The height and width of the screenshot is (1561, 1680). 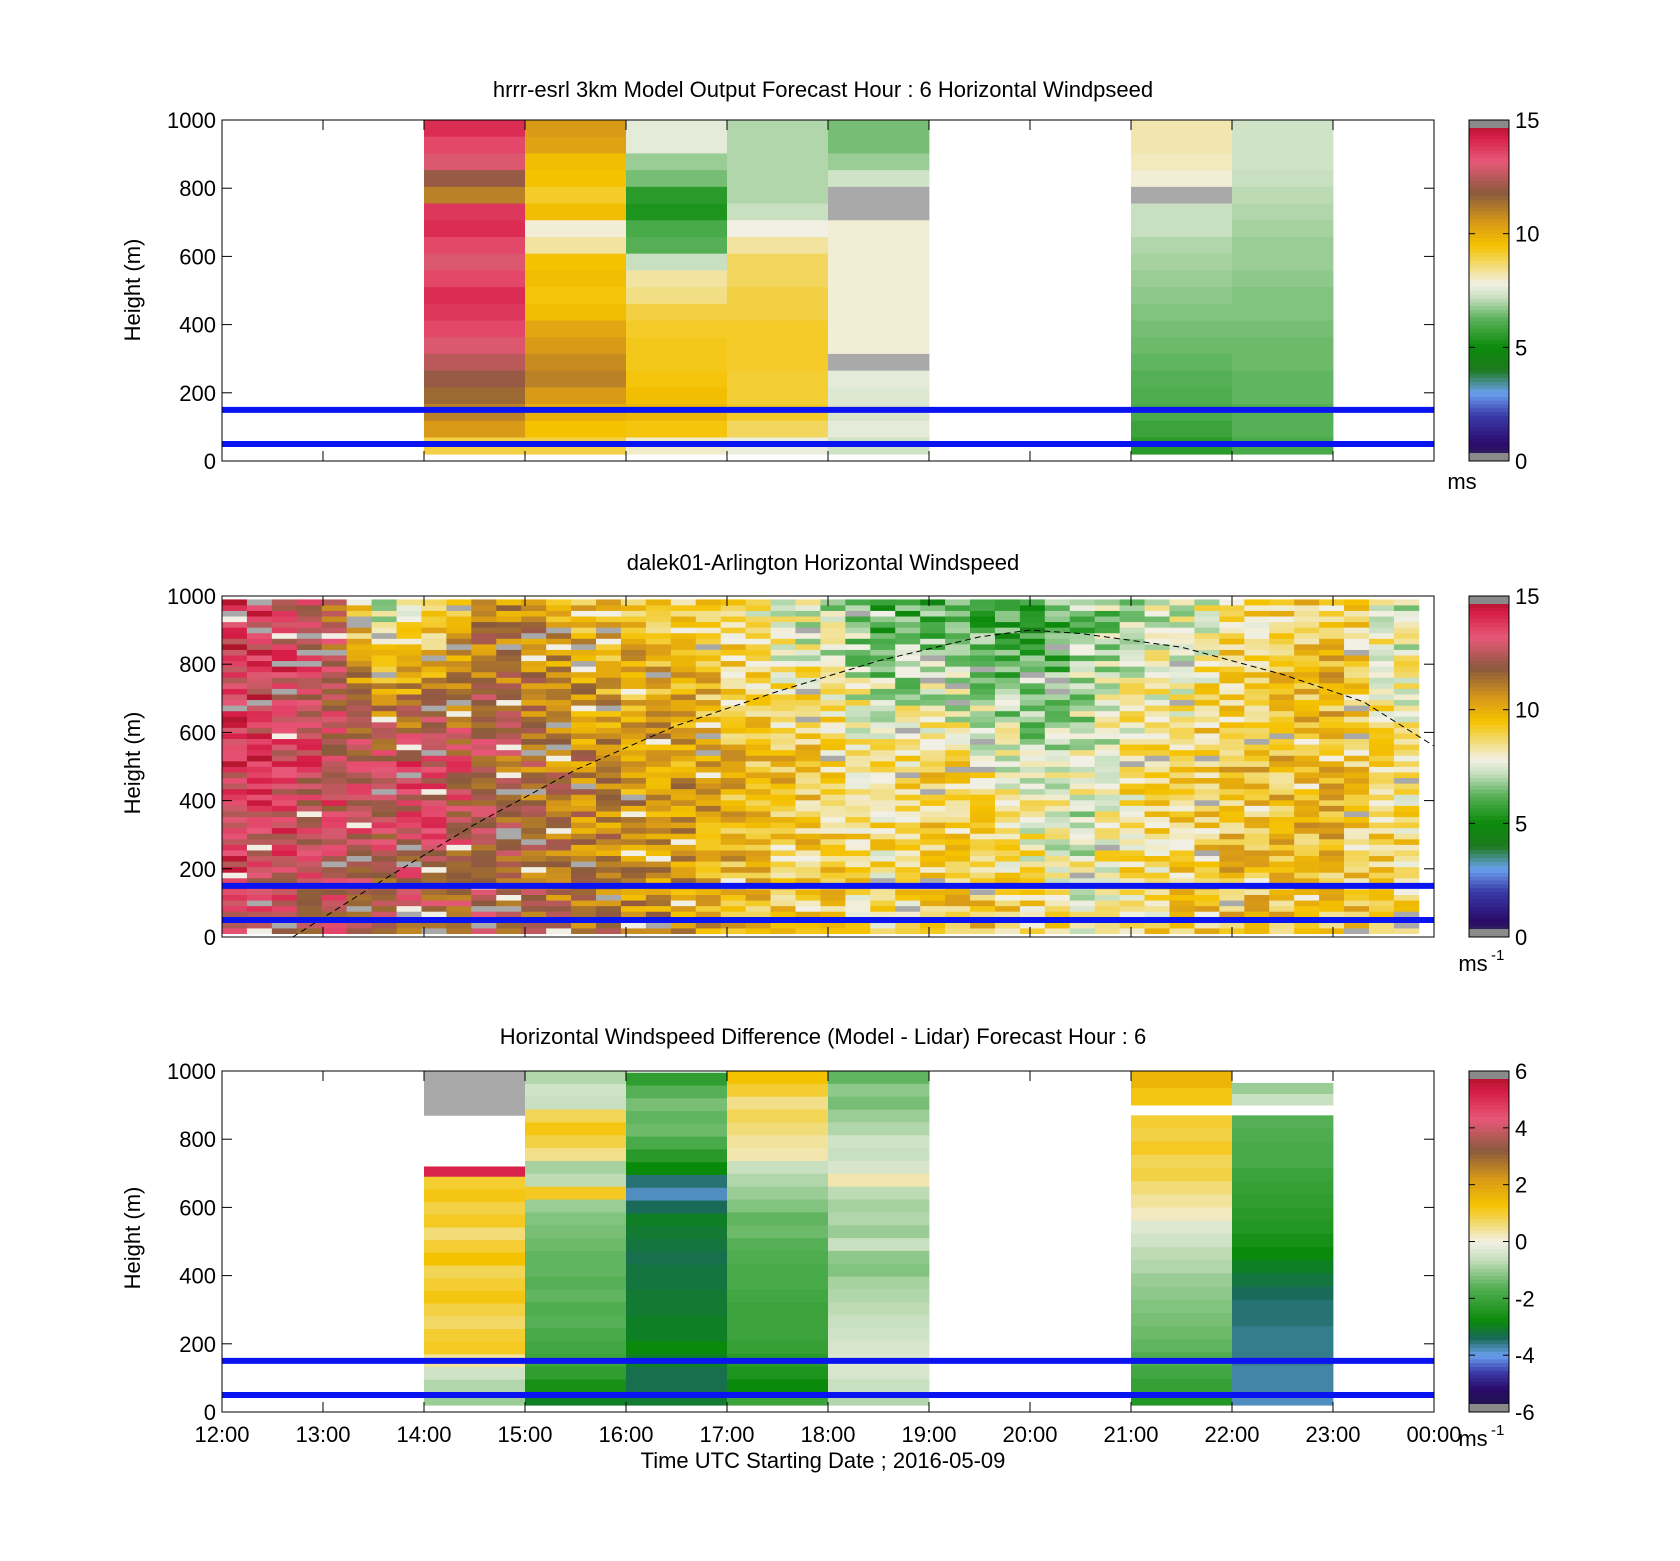 I want to click on y-tick-label: 1000, so click(x=191, y=596).